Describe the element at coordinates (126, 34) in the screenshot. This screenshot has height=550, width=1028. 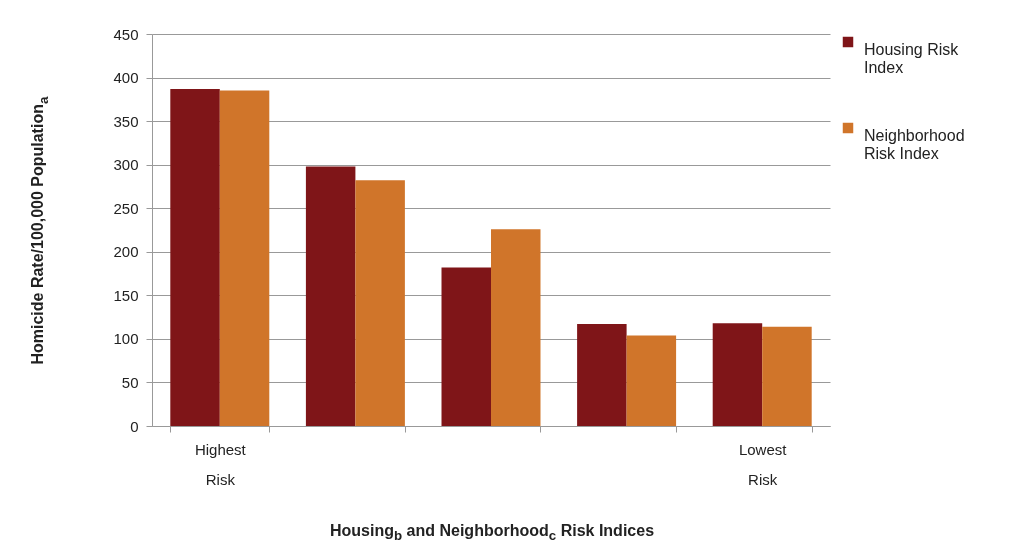
I see `y-tick-label: 450` at that location.